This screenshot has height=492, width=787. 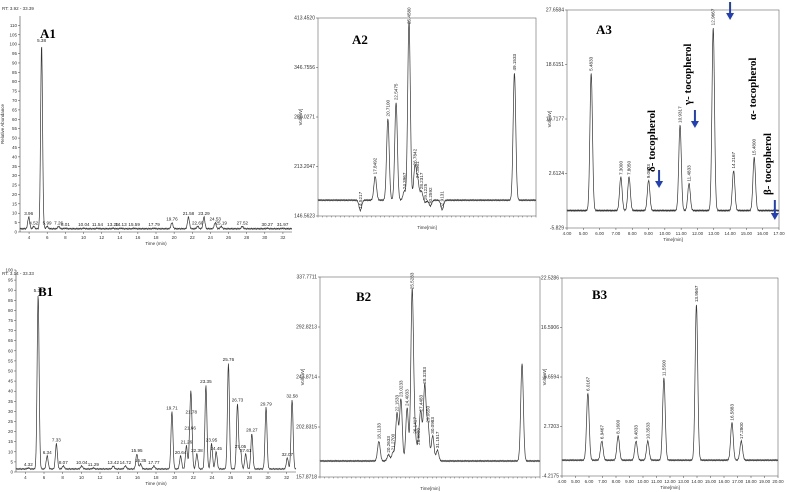 I want to click on panel-label-b3: B3, so click(x=600, y=294).